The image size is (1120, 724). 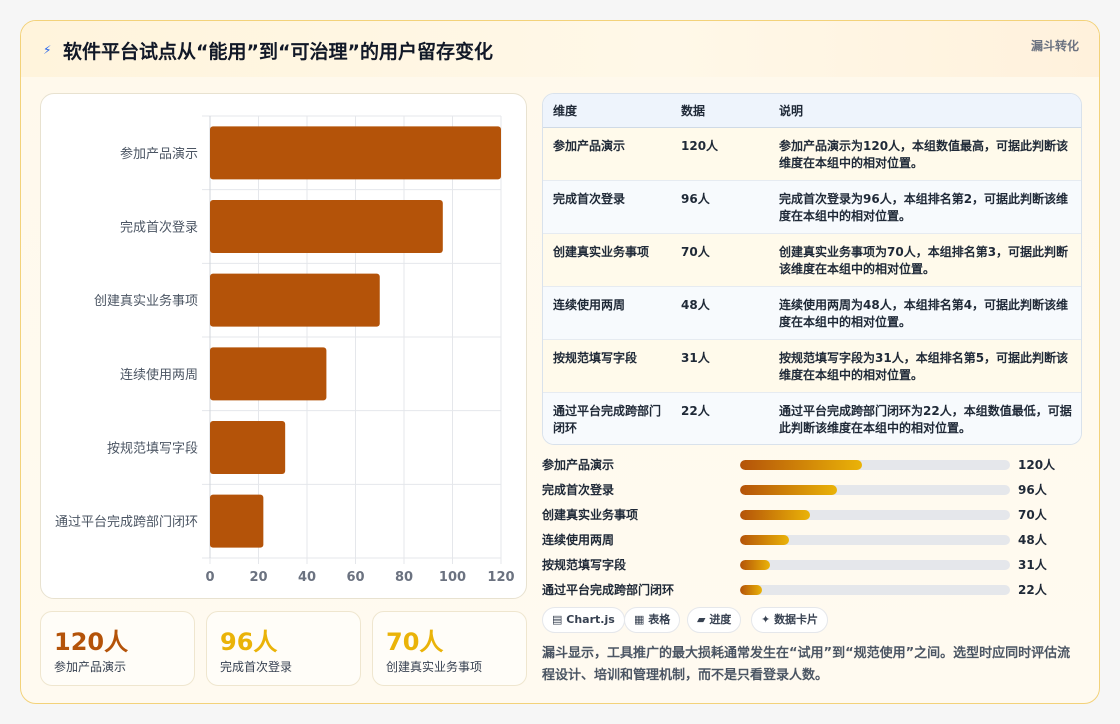 I want to click on cell-dimension: 通过平台完成跨部门闭环, so click(x=607, y=418).